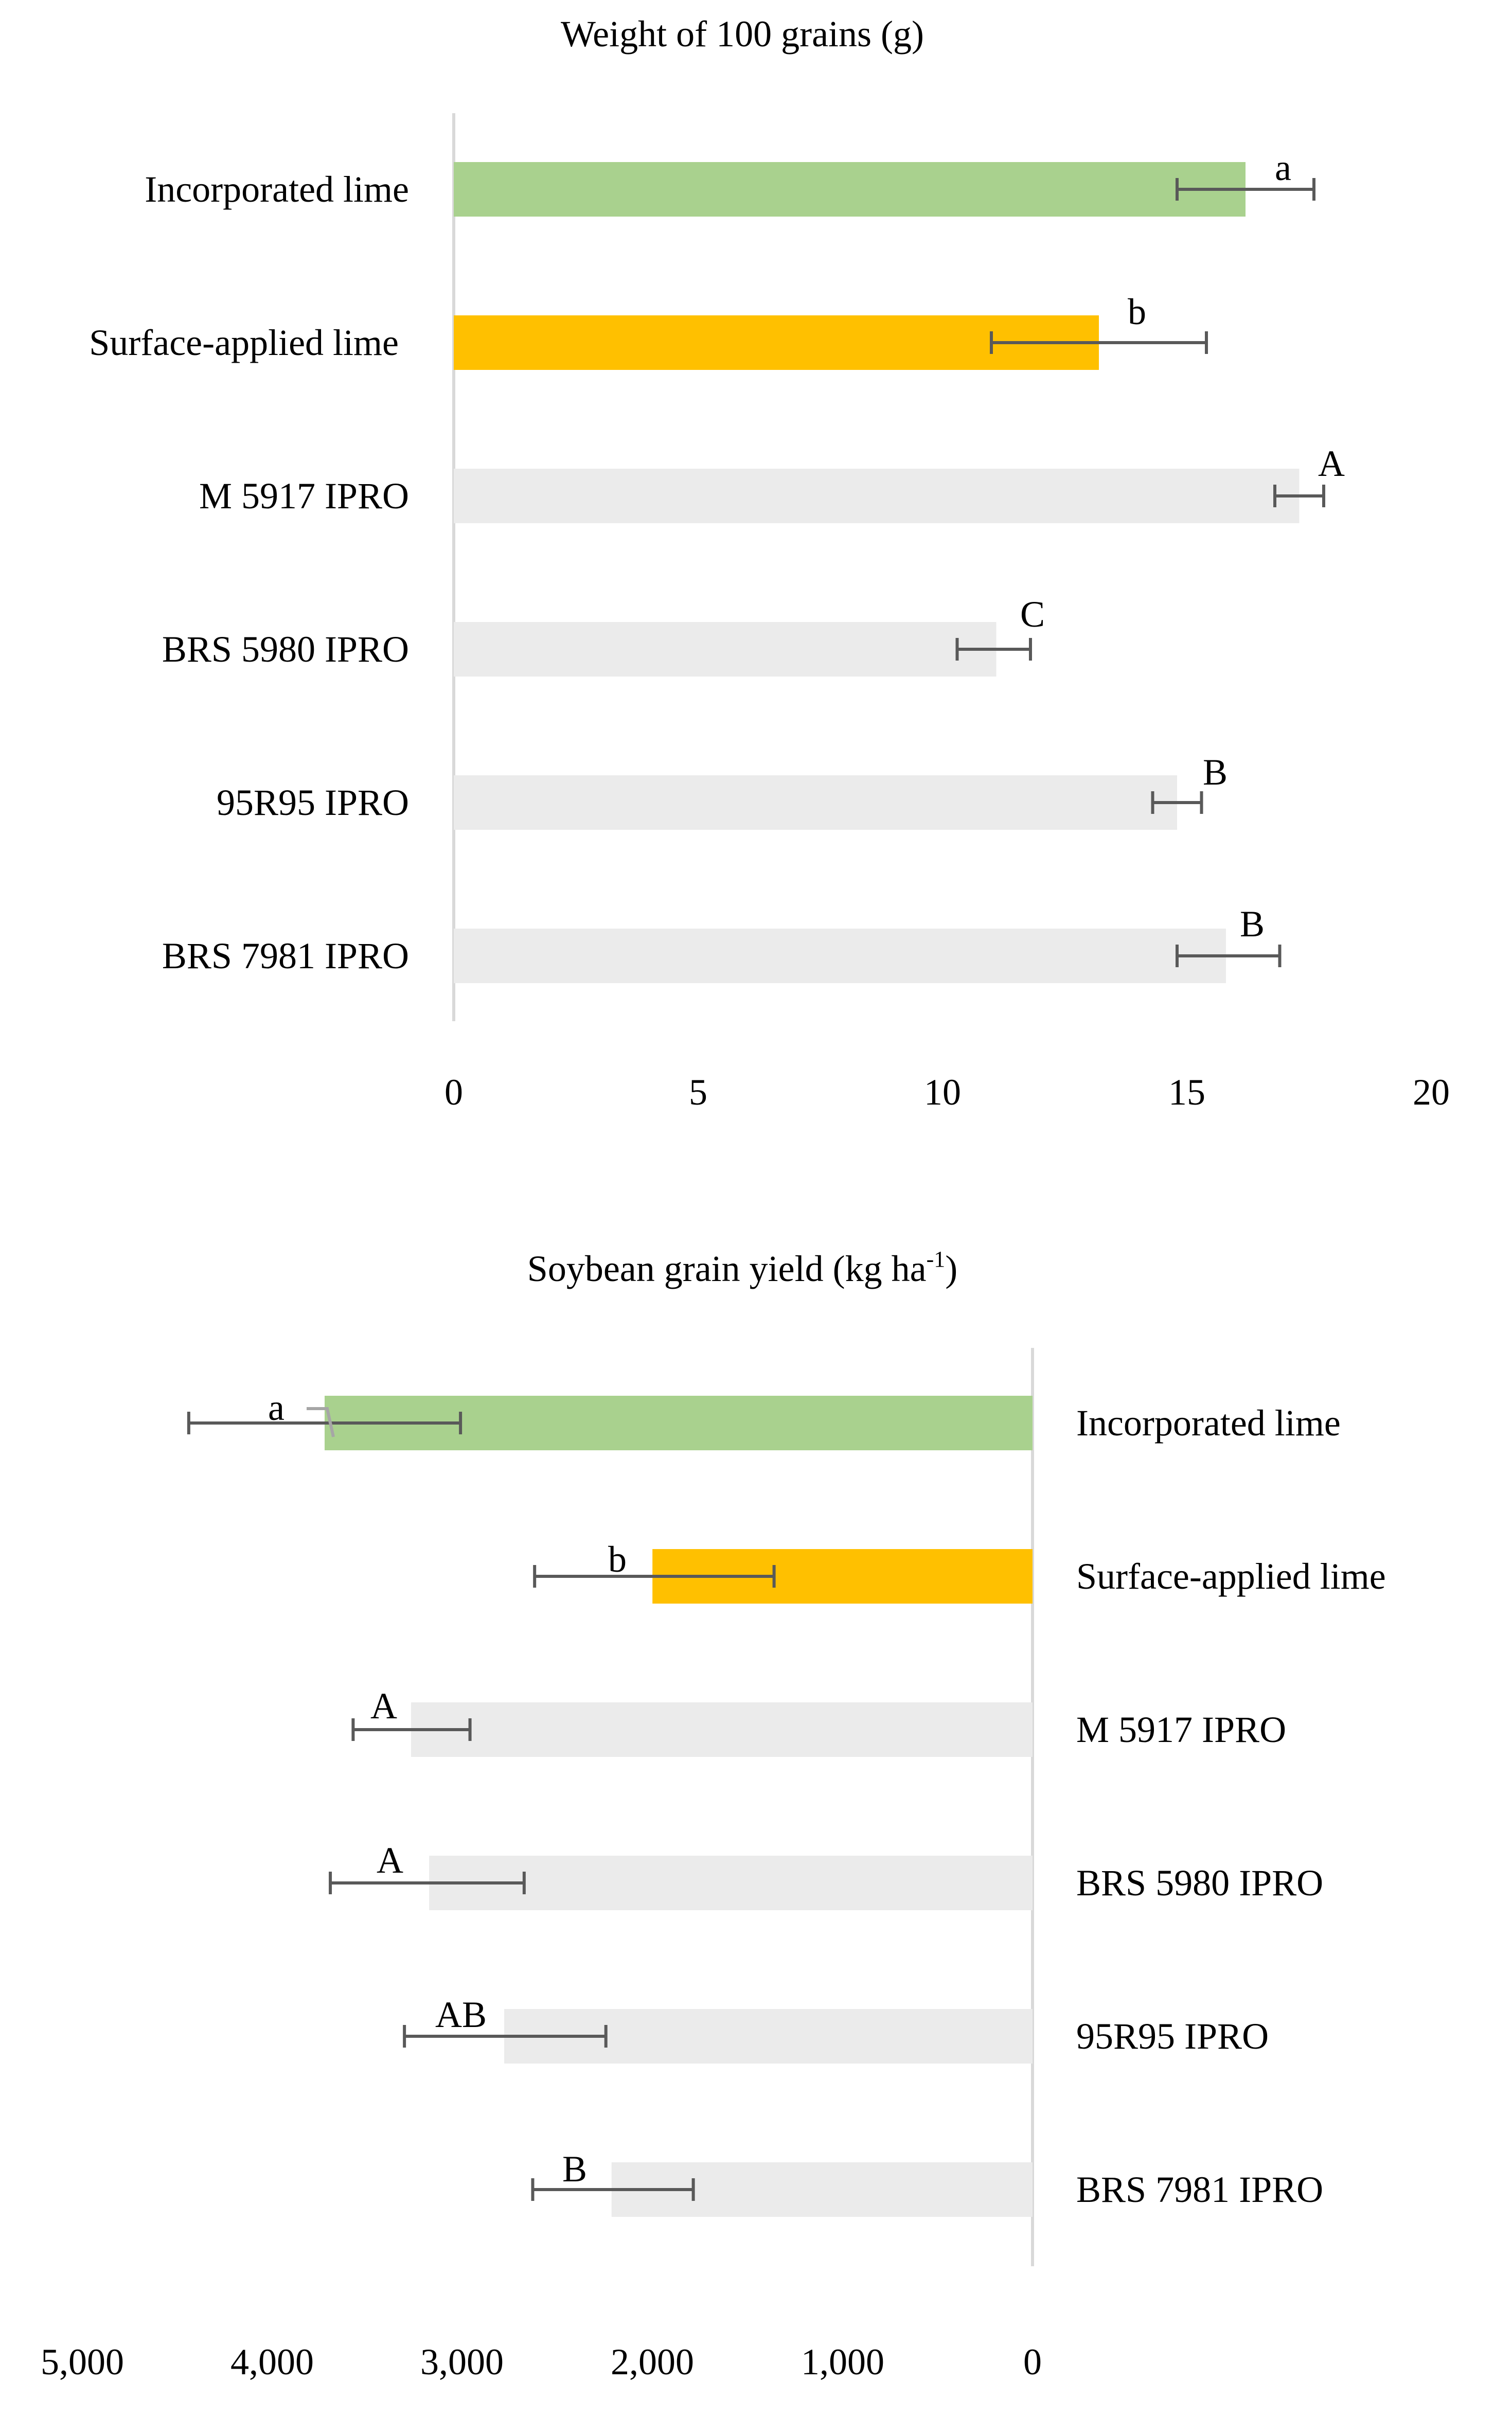 The width and height of the screenshot is (1512, 2418). I want to click on x-tick: 20, so click(1431, 1092).